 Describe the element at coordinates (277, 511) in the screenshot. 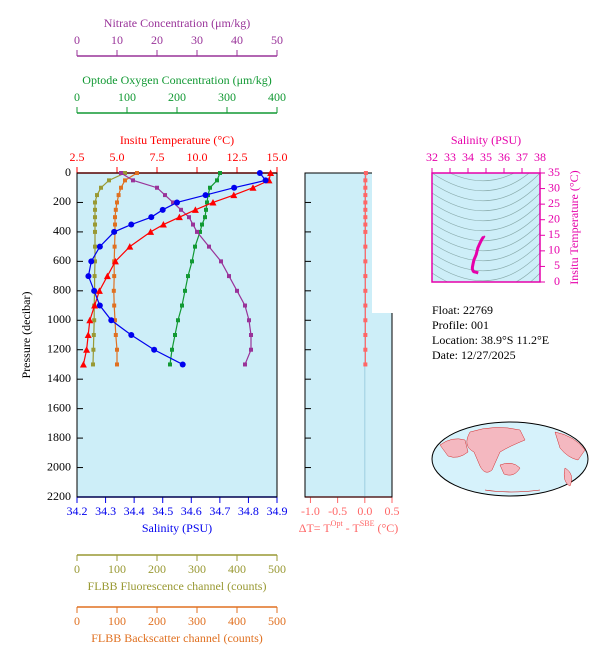

I see `x-tick-label: 34.9` at that location.